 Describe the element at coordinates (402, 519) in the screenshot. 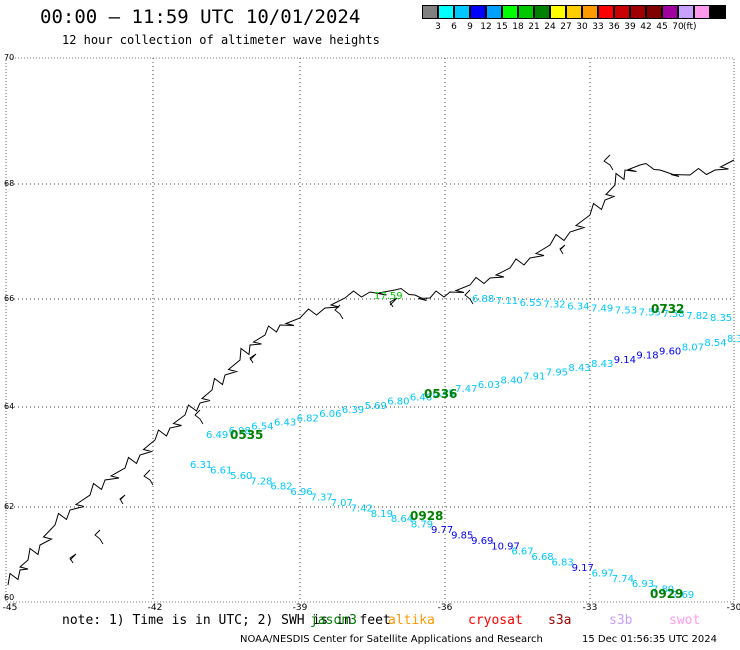

I see `swh-value: 8.64` at that location.